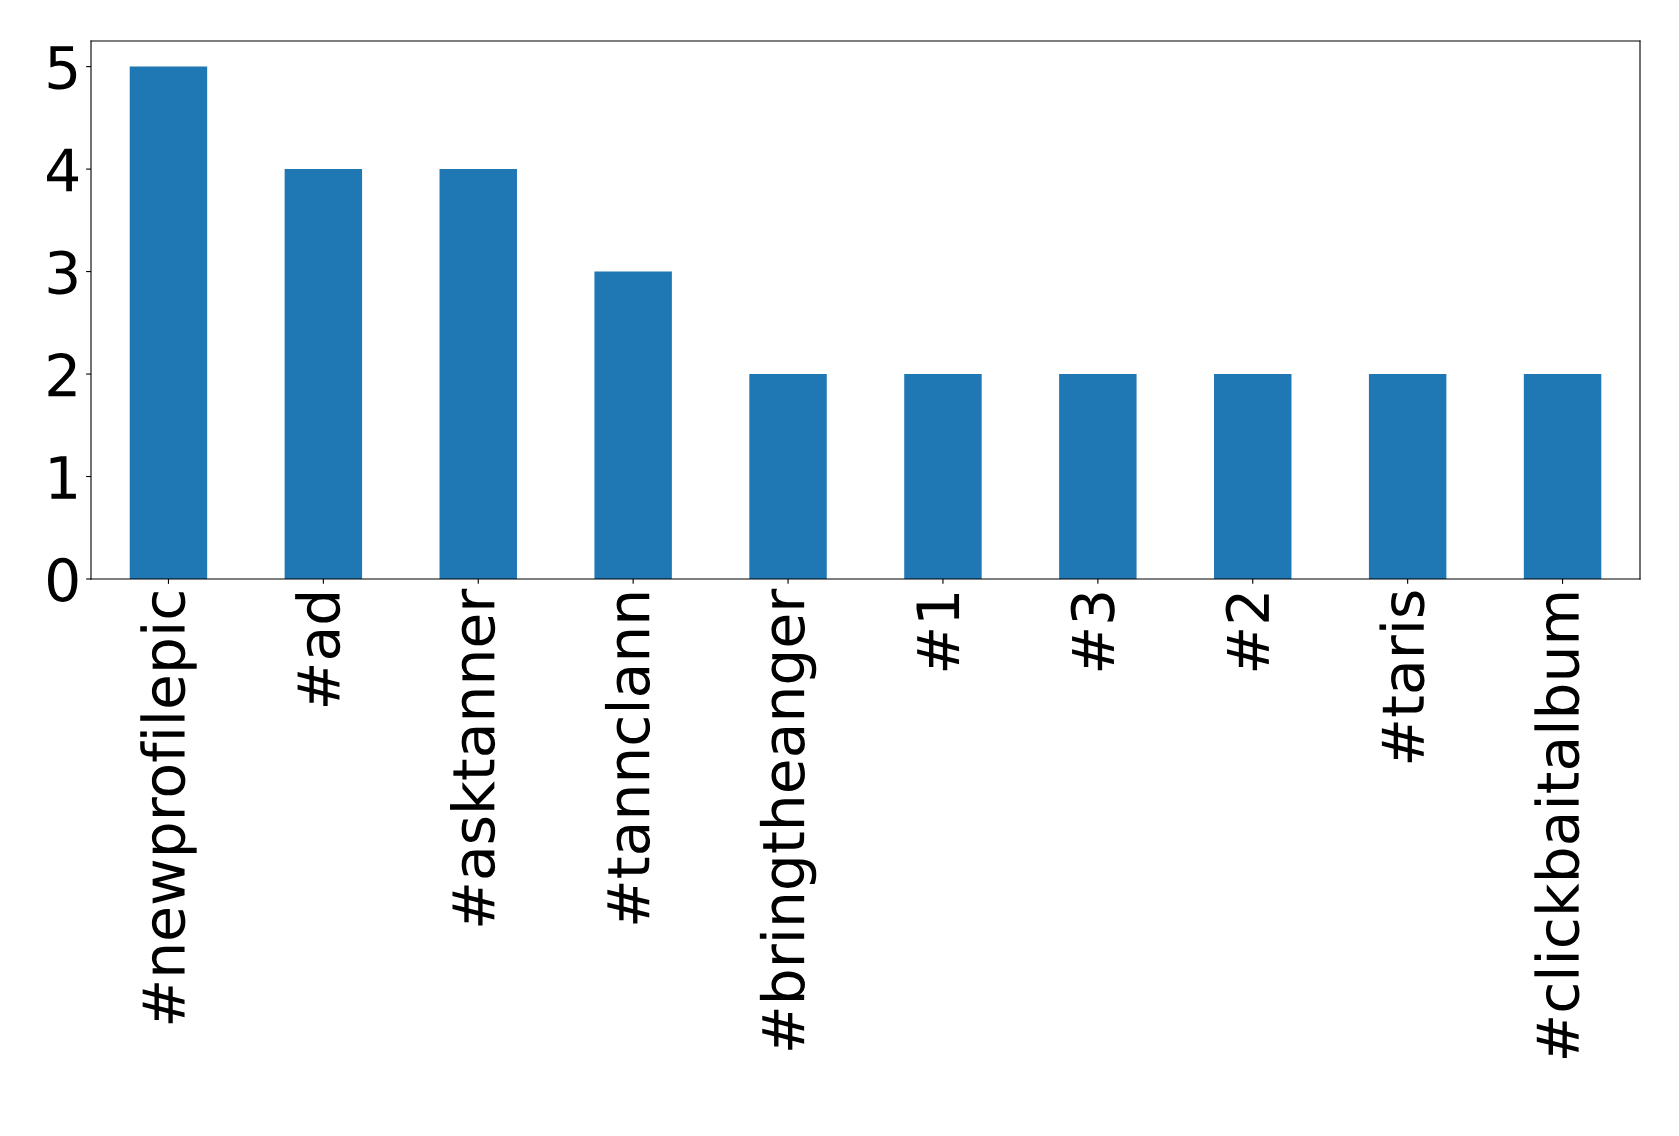  I want to click on x-tick-label: #tannclann, so click(627, 758).